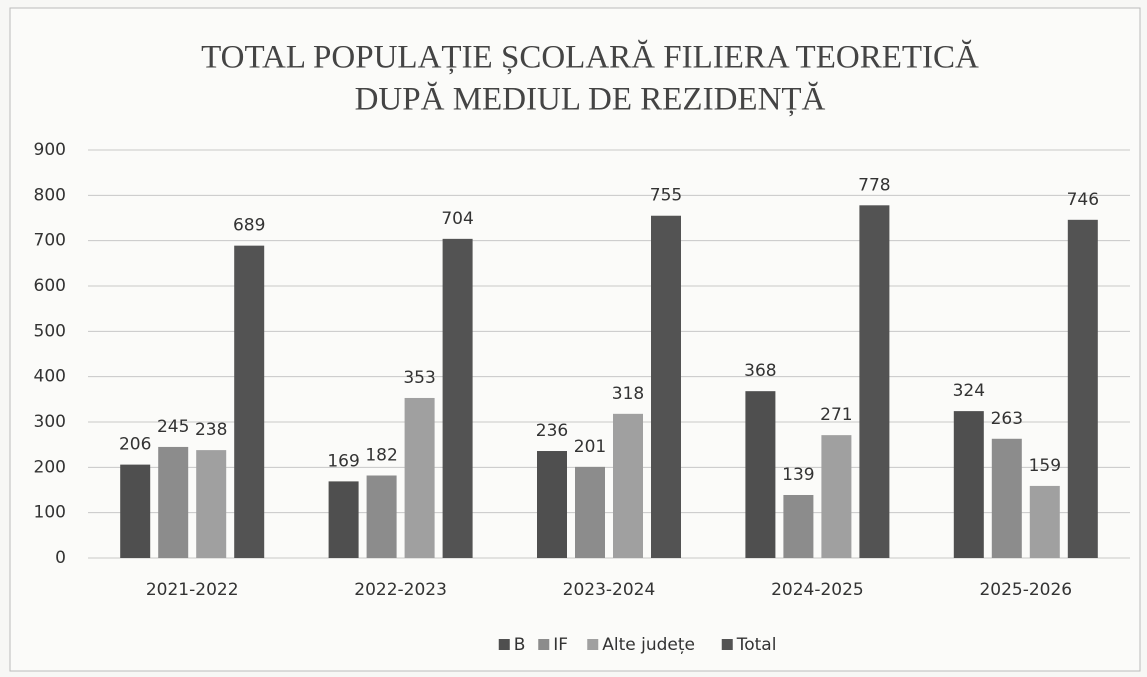  What do you see at coordinates (50, 331) in the screenshot?
I see `y-tick-label: 500` at bounding box center [50, 331].